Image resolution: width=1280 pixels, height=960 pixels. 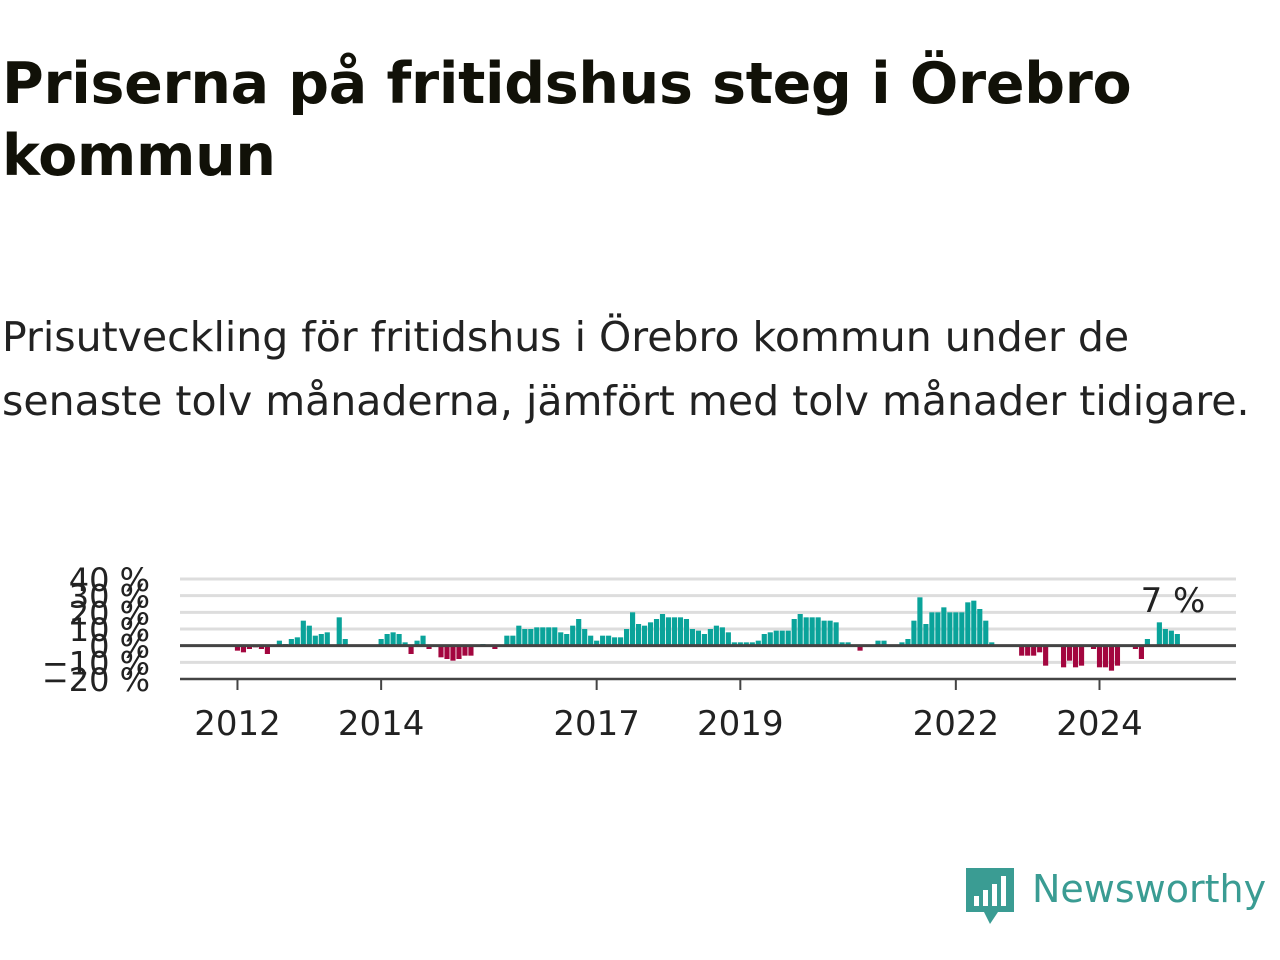 What do you see at coordinates (1173, 601) in the screenshot?
I see `last-value-label: 7 %` at bounding box center [1173, 601].